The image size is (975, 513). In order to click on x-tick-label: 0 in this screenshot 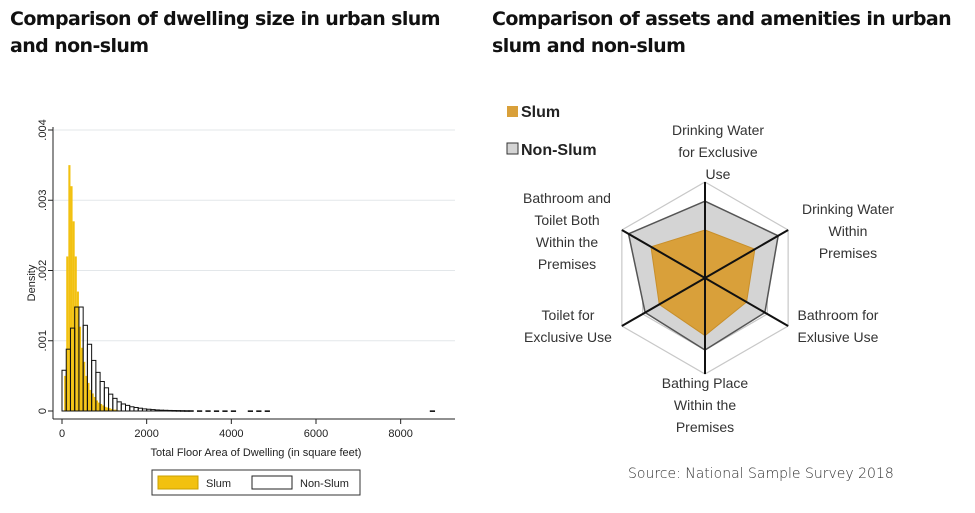, I will do `click(62, 434)`.